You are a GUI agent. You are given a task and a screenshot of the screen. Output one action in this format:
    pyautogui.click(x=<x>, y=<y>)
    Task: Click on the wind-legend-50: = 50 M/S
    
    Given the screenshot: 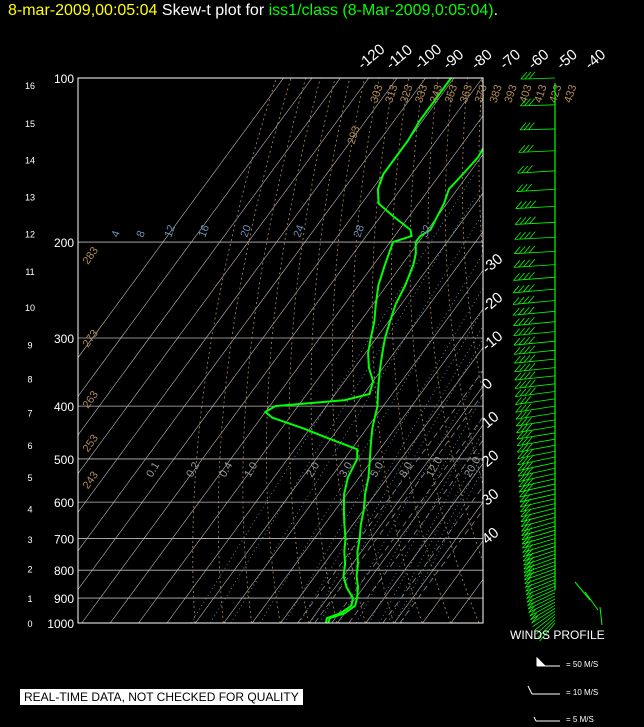 What is the action you would take?
    pyautogui.click(x=582, y=664)
    